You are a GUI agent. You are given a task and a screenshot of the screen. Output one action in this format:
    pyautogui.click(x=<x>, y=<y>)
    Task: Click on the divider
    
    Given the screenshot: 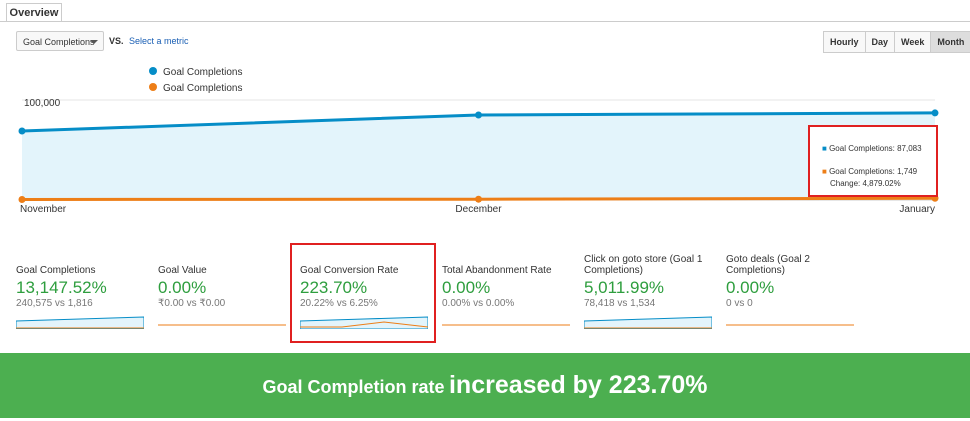 What is the action you would take?
    pyautogui.click(x=485, y=21)
    